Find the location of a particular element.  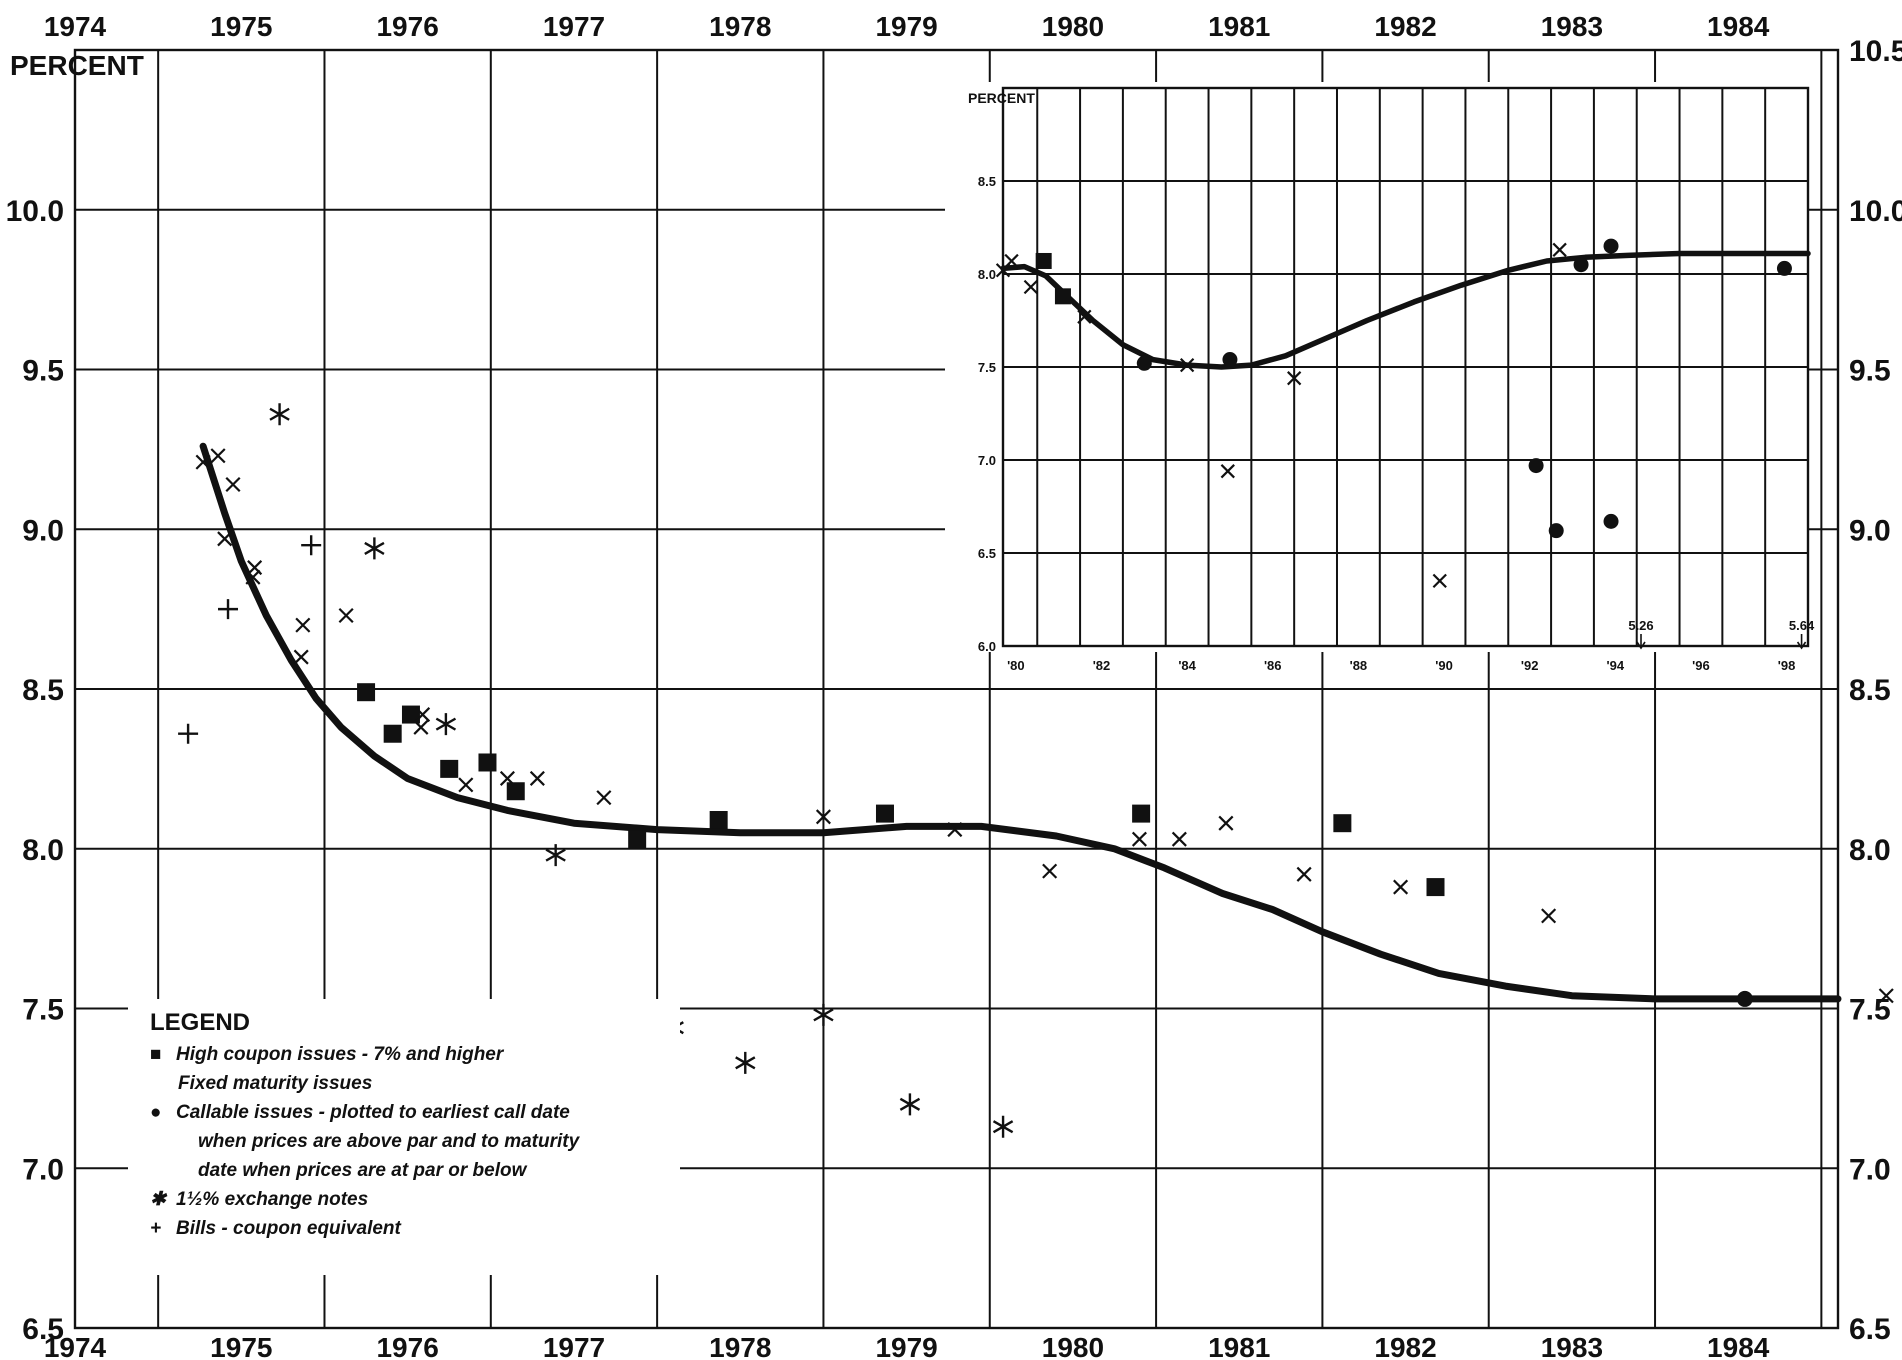

main-x-tick-bottom: 1982 is located at coordinates (1405, 1346).